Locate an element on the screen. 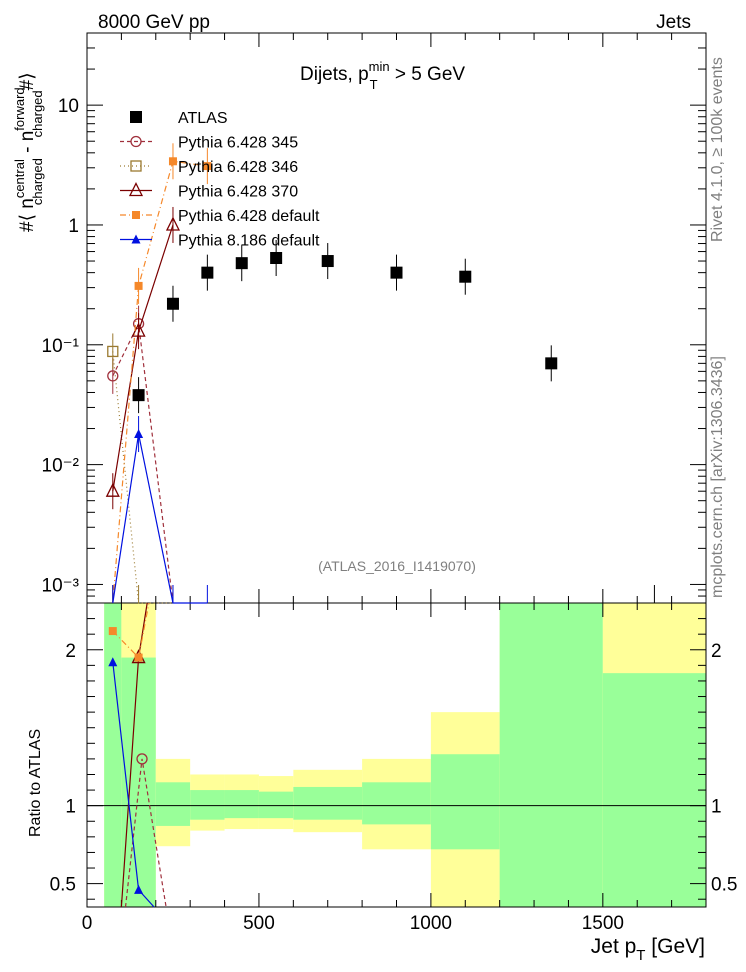 The width and height of the screenshot is (746, 972). x-tick-label-1000: 1000 is located at coordinates (431, 923).